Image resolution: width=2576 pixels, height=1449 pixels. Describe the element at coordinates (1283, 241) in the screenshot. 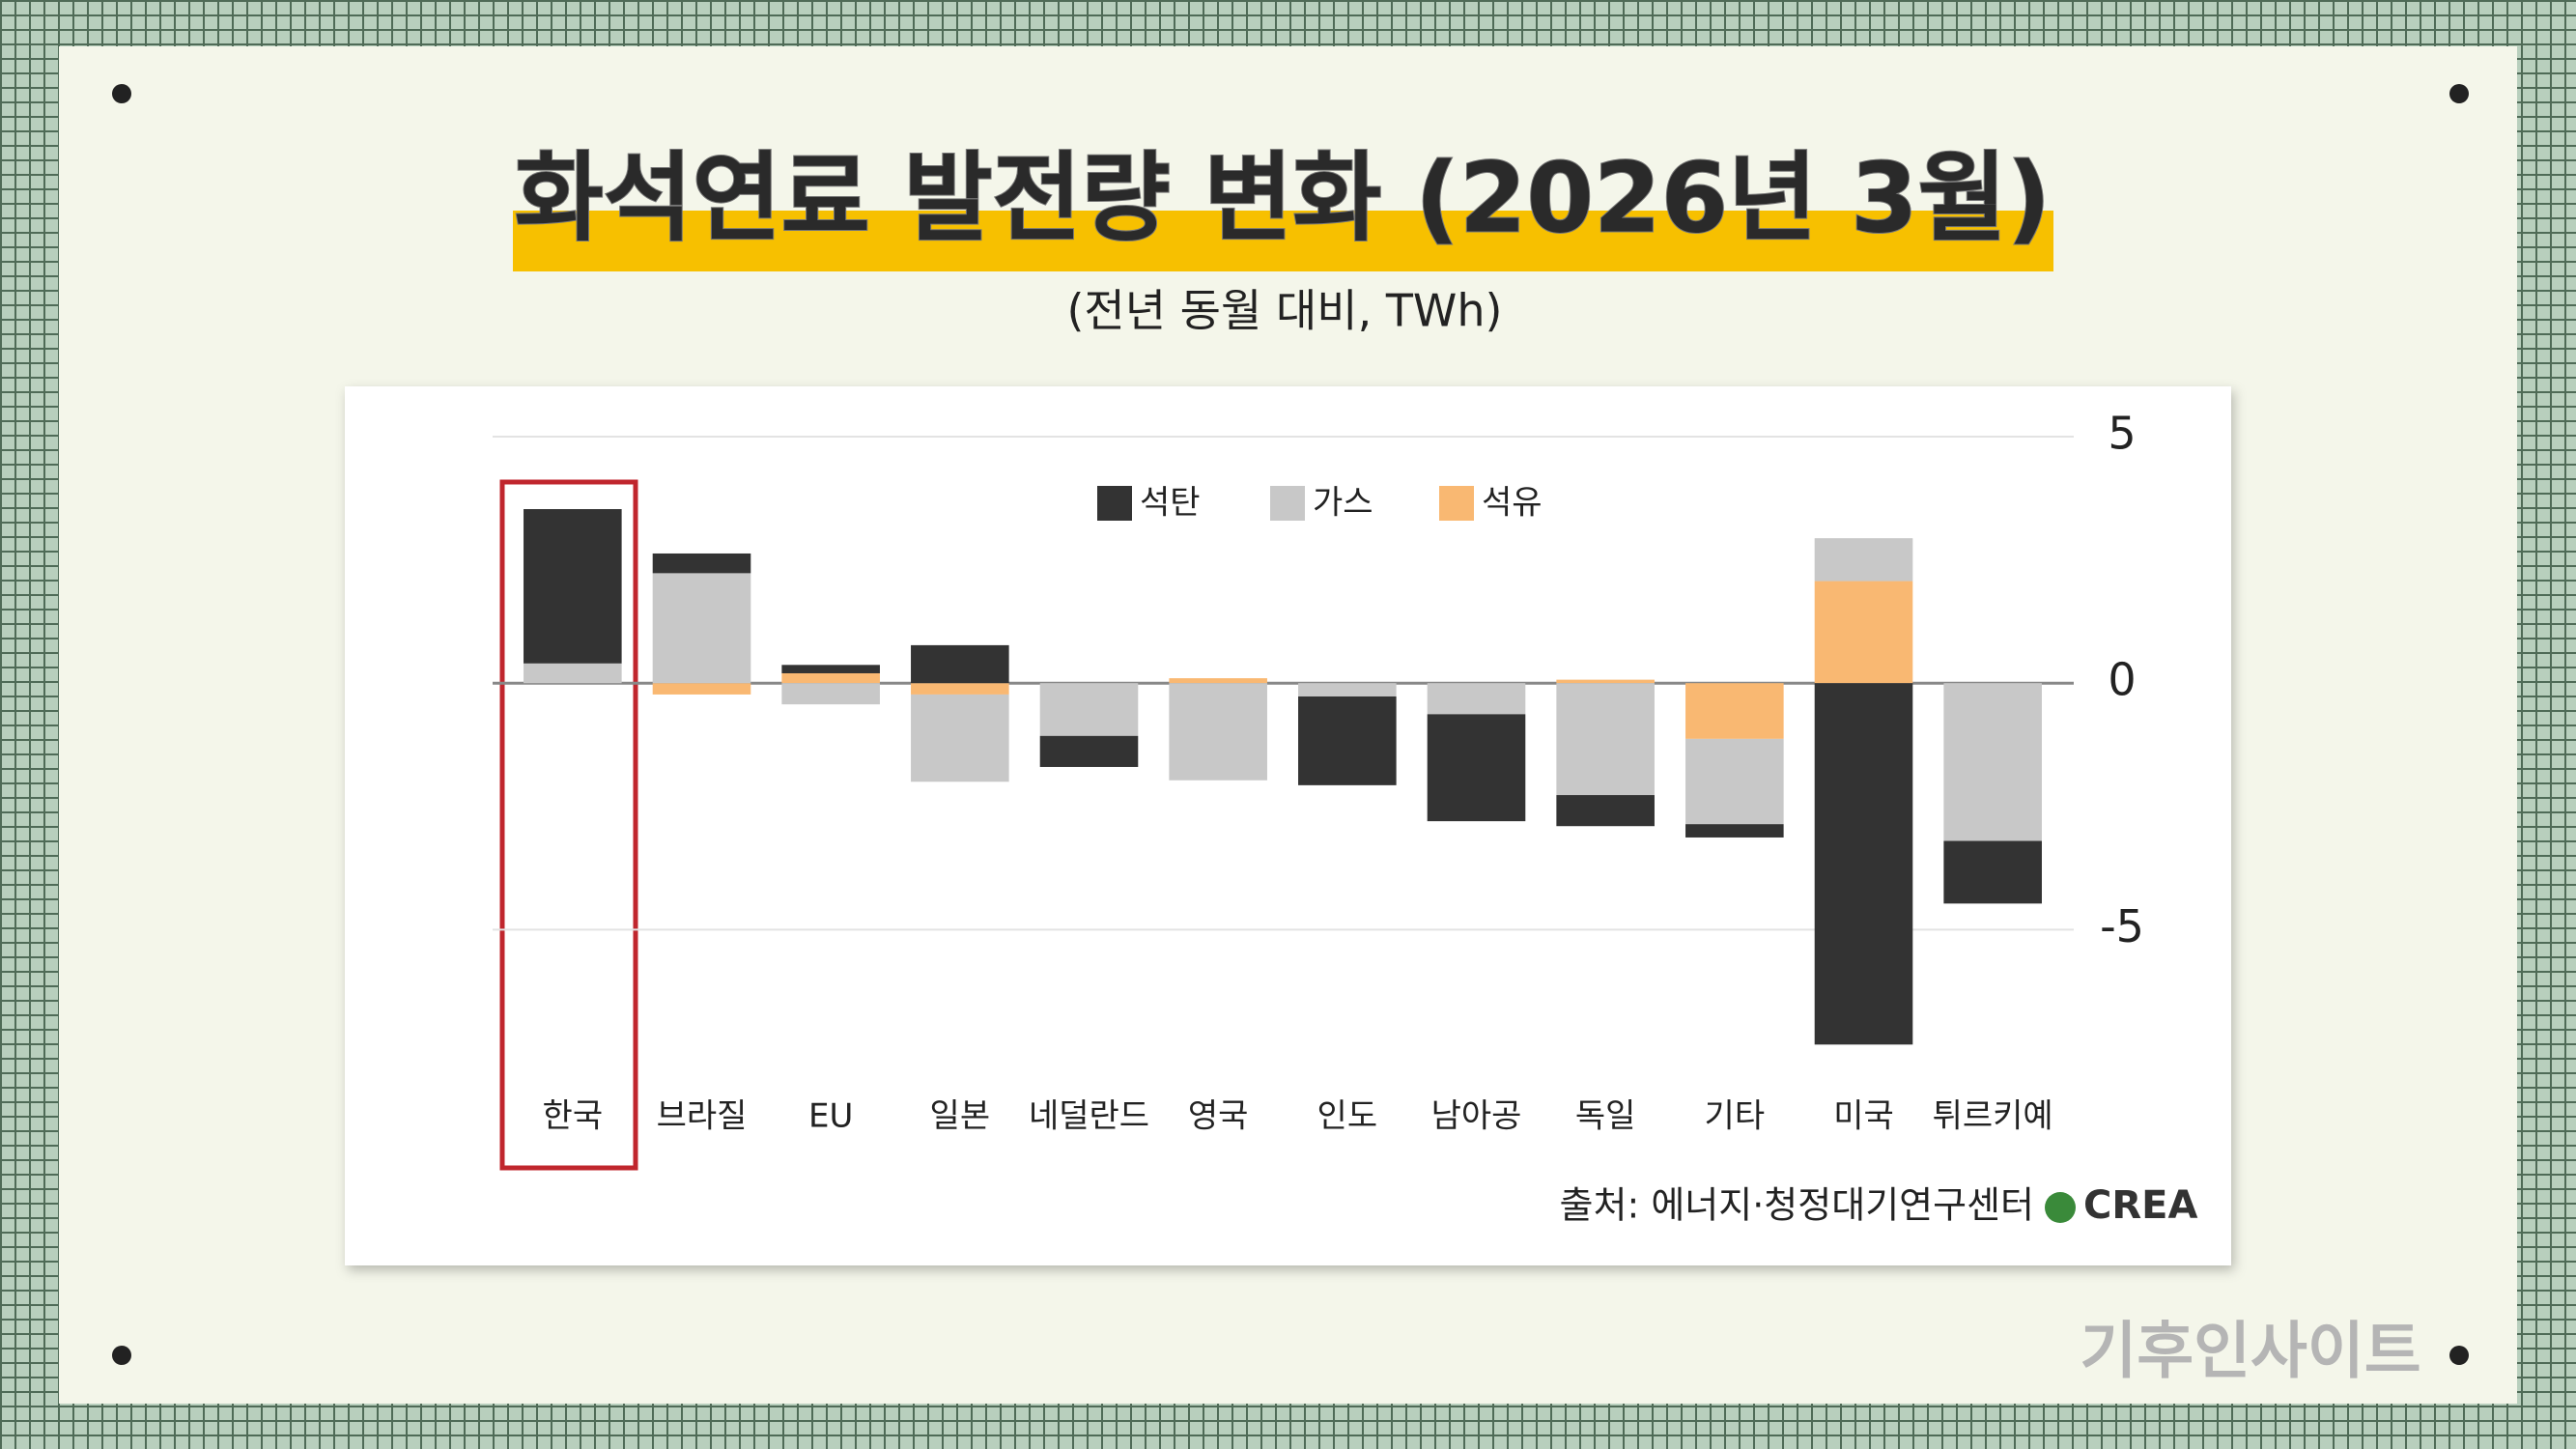

I see `title-highlight` at that location.